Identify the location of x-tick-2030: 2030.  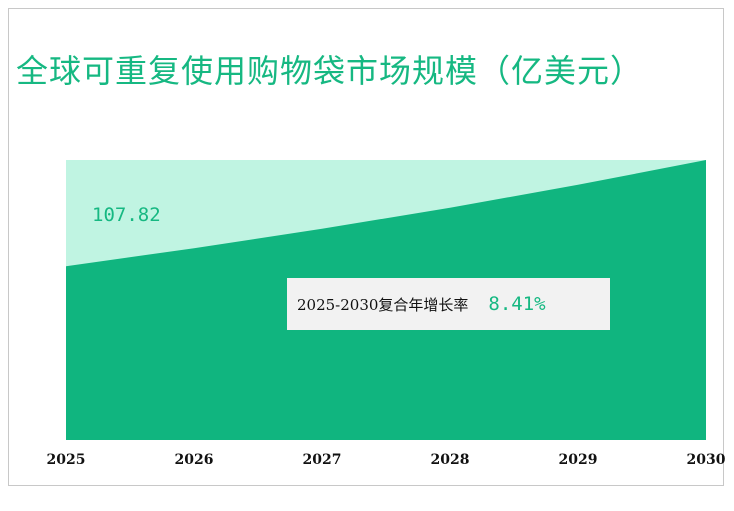
(706, 460).